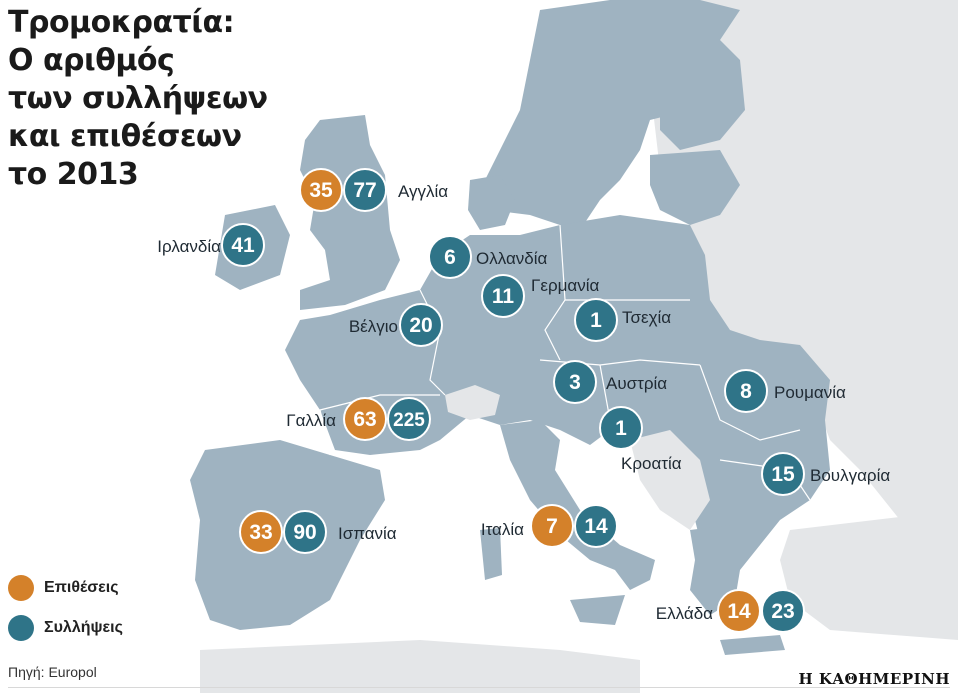  I want to click on arrests-marker-value: 3, so click(575, 382).